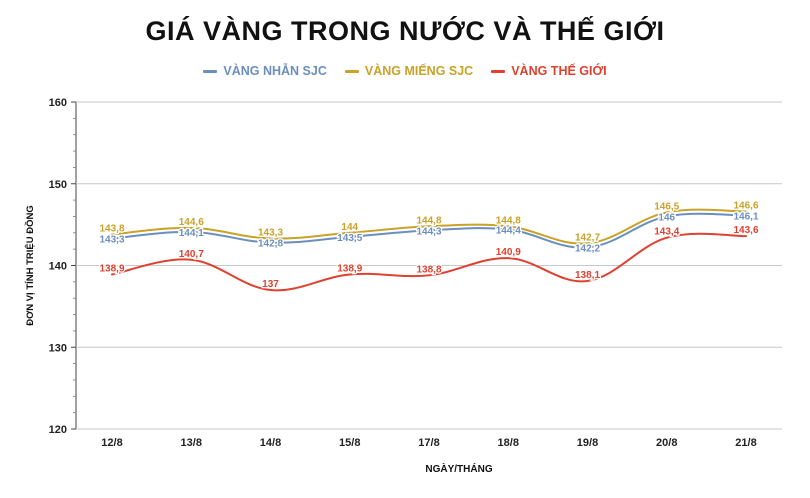 The height and width of the screenshot is (498, 810). I want to click on legend-item-thegioi: VÀNG THẾ GIỚI, so click(549, 71).